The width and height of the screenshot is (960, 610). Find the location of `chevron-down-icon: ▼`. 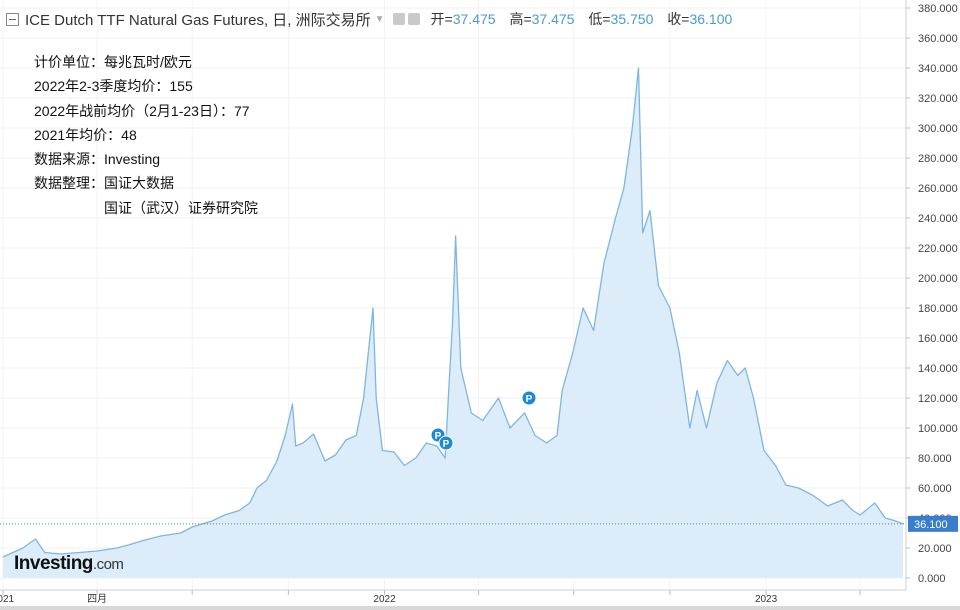

chevron-down-icon: ▼ is located at coordinates (379, 19).